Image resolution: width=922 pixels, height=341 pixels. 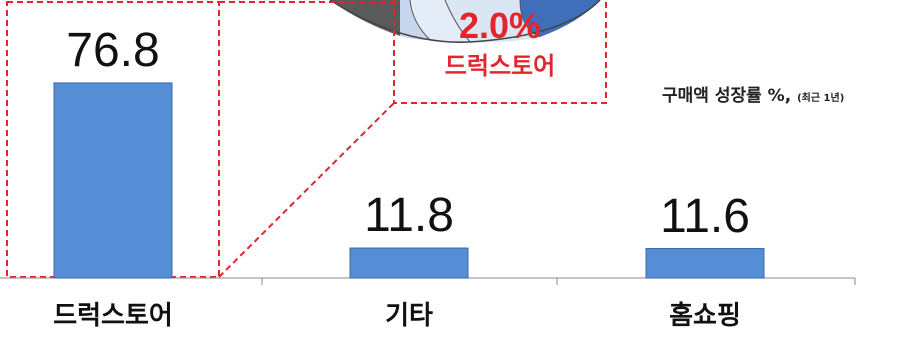 I want to click on subtitle-main: 구매액 성장률 %,, so click(x=727, y=96).